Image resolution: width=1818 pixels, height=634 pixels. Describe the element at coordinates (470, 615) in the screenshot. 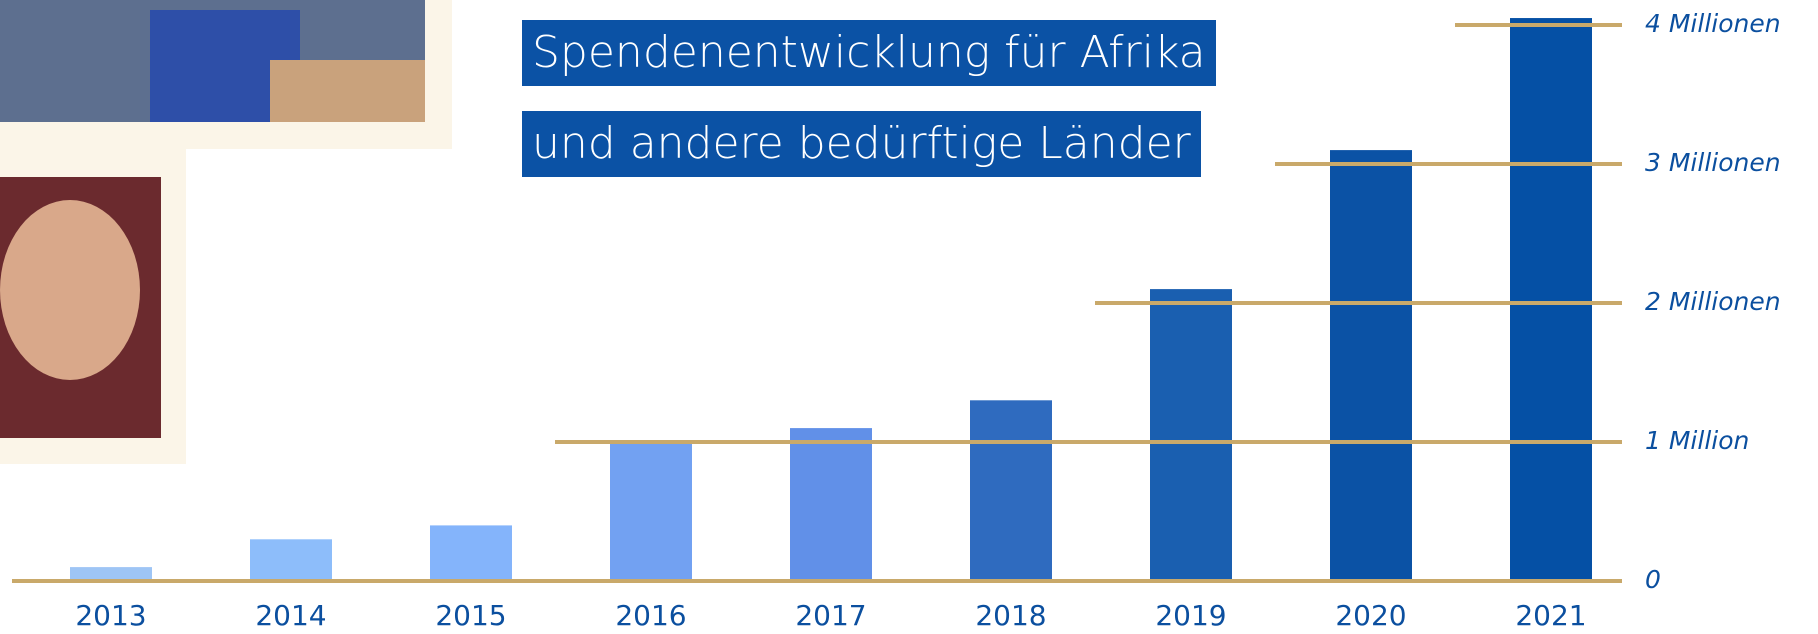

I see `x-tick-label: 2015` at that location.